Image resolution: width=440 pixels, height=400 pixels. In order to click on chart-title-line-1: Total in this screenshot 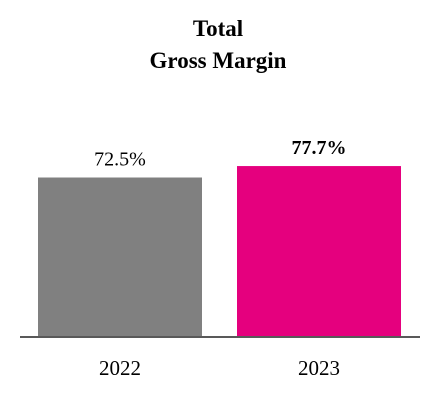, I will do `click(218, 28)`.